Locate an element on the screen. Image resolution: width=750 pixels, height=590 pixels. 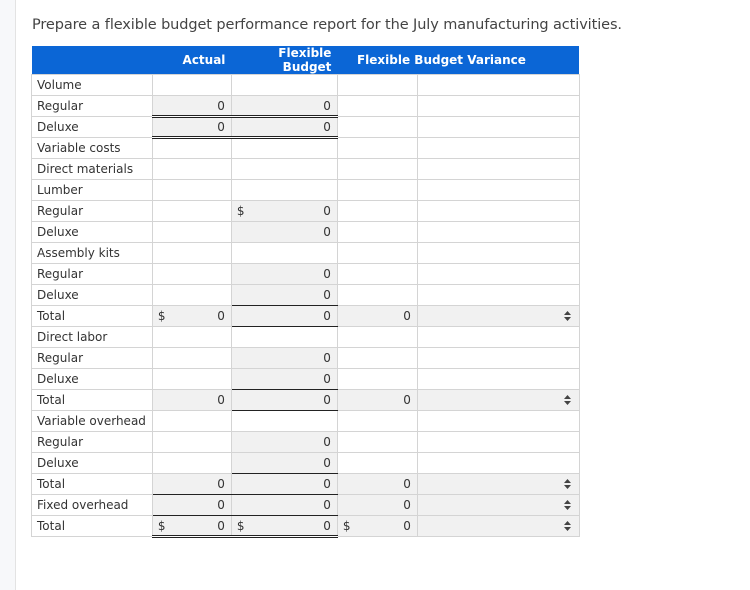
table-row: Regular $0 is located at coordinates (305, 211).